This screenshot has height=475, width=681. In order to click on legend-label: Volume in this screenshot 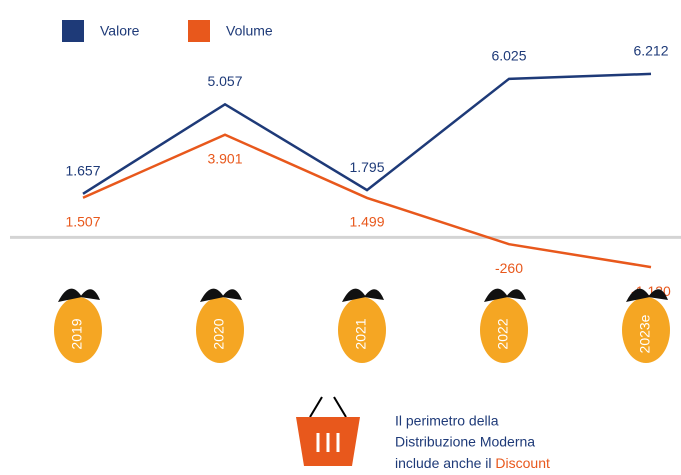, I will do `click(249, 31)`.